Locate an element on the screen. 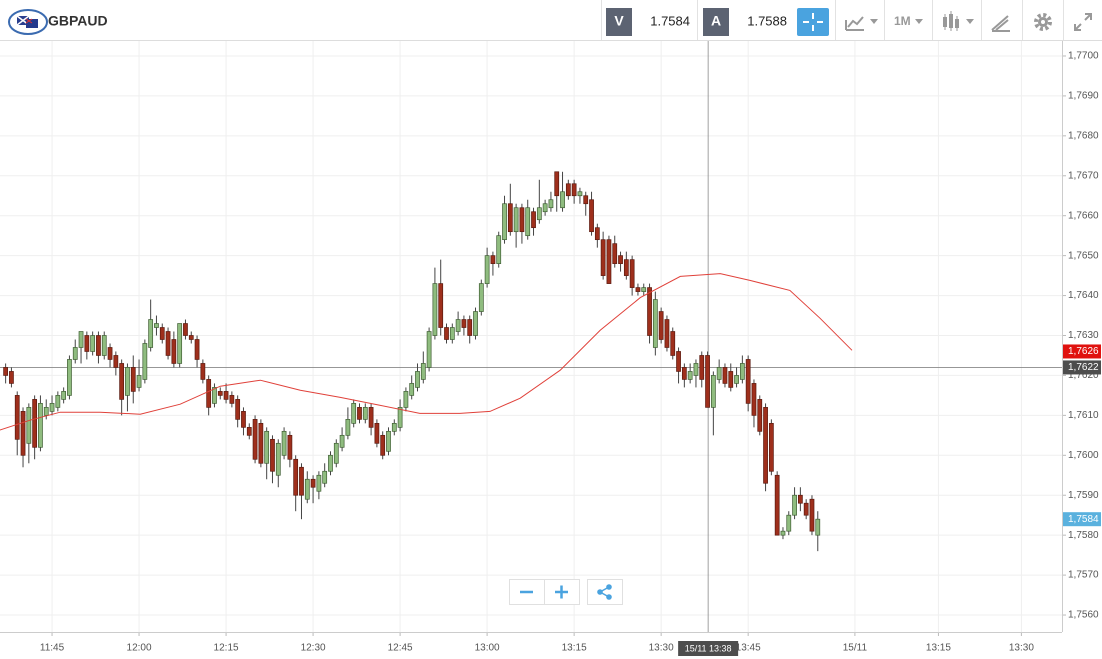 Image resolution: width=1102 pixels, height=659 pixels. dropdown-arrow is located at coordinates (874, 21).